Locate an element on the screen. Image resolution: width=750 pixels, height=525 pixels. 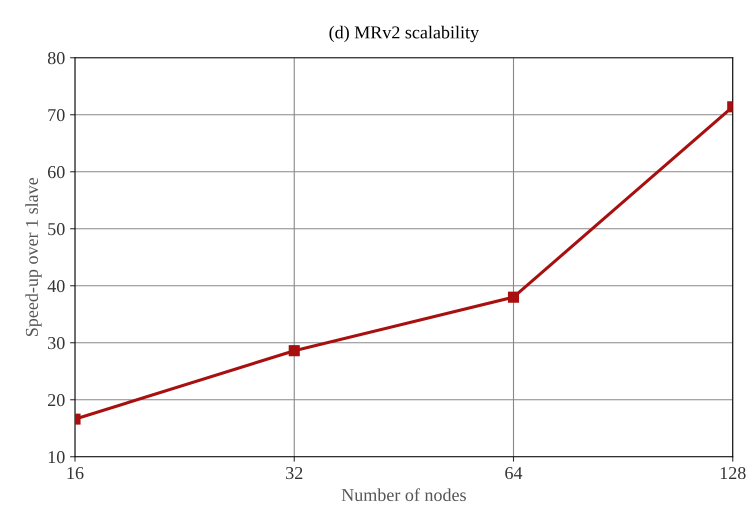
y-tick-label: 50 is located at coordinates (56, 229).